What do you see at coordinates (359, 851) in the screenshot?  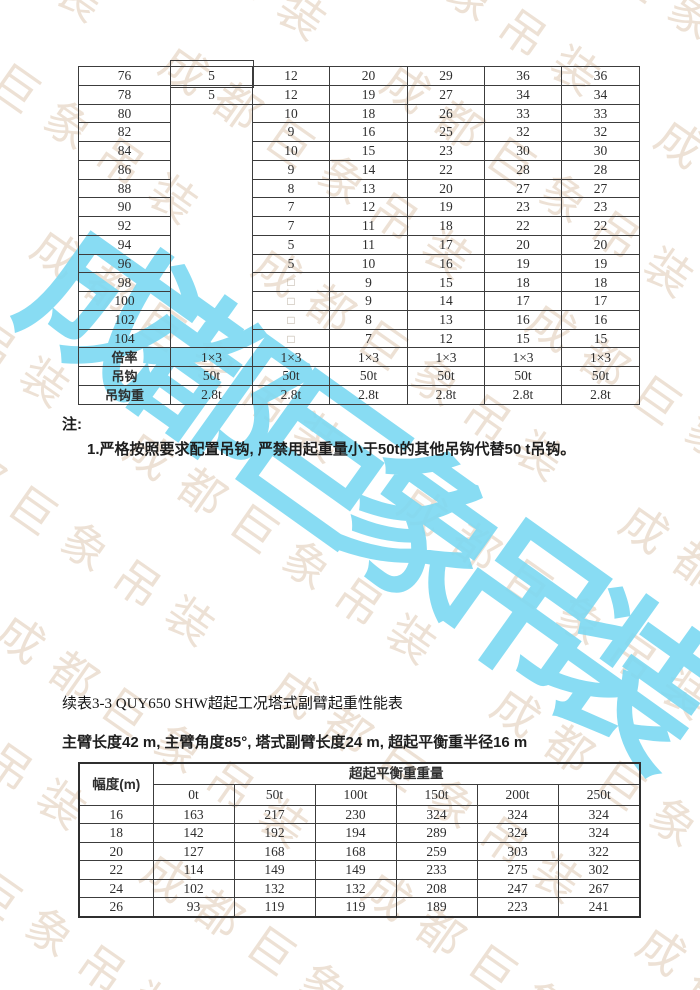 I see `table-row: 20 127 168 168 259 303 322` at bounding box center [359, 851].